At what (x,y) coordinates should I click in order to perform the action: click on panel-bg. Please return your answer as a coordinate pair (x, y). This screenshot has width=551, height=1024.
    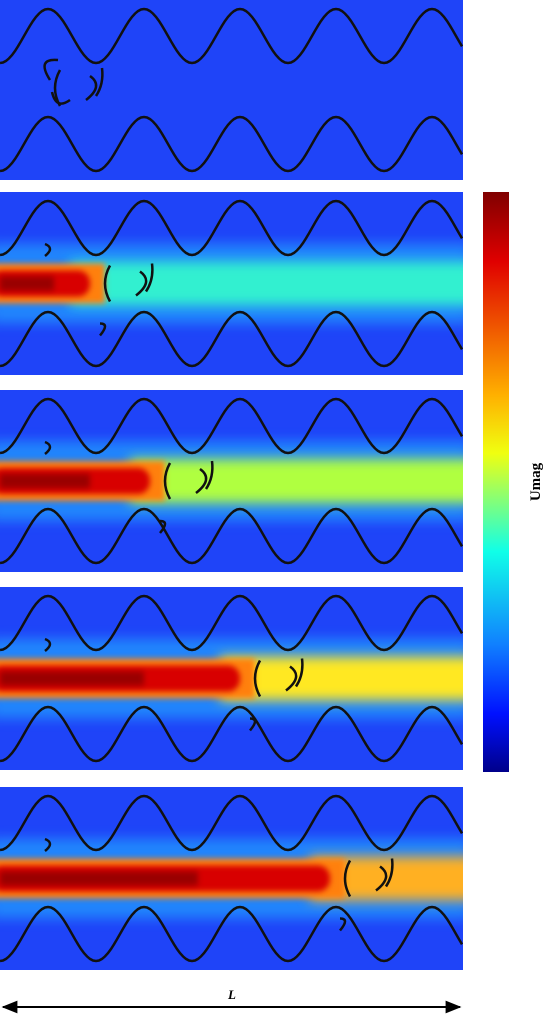
    Looking at the image, I should click on (231, 90).